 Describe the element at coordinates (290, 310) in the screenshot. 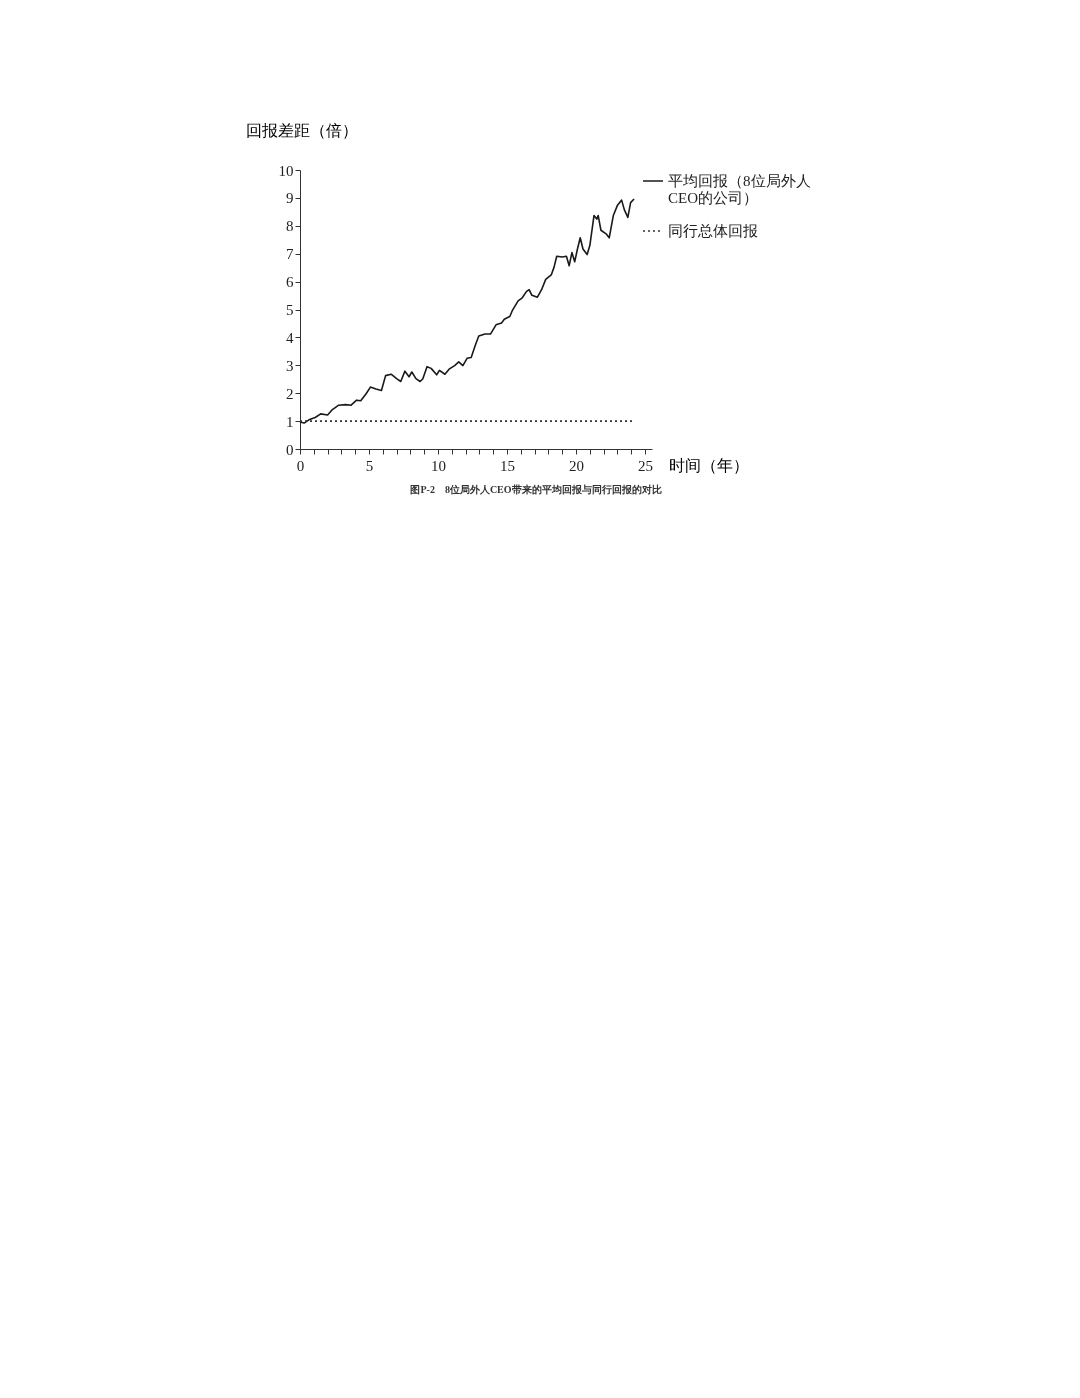

I see `y-tick-label: 5` at that location.